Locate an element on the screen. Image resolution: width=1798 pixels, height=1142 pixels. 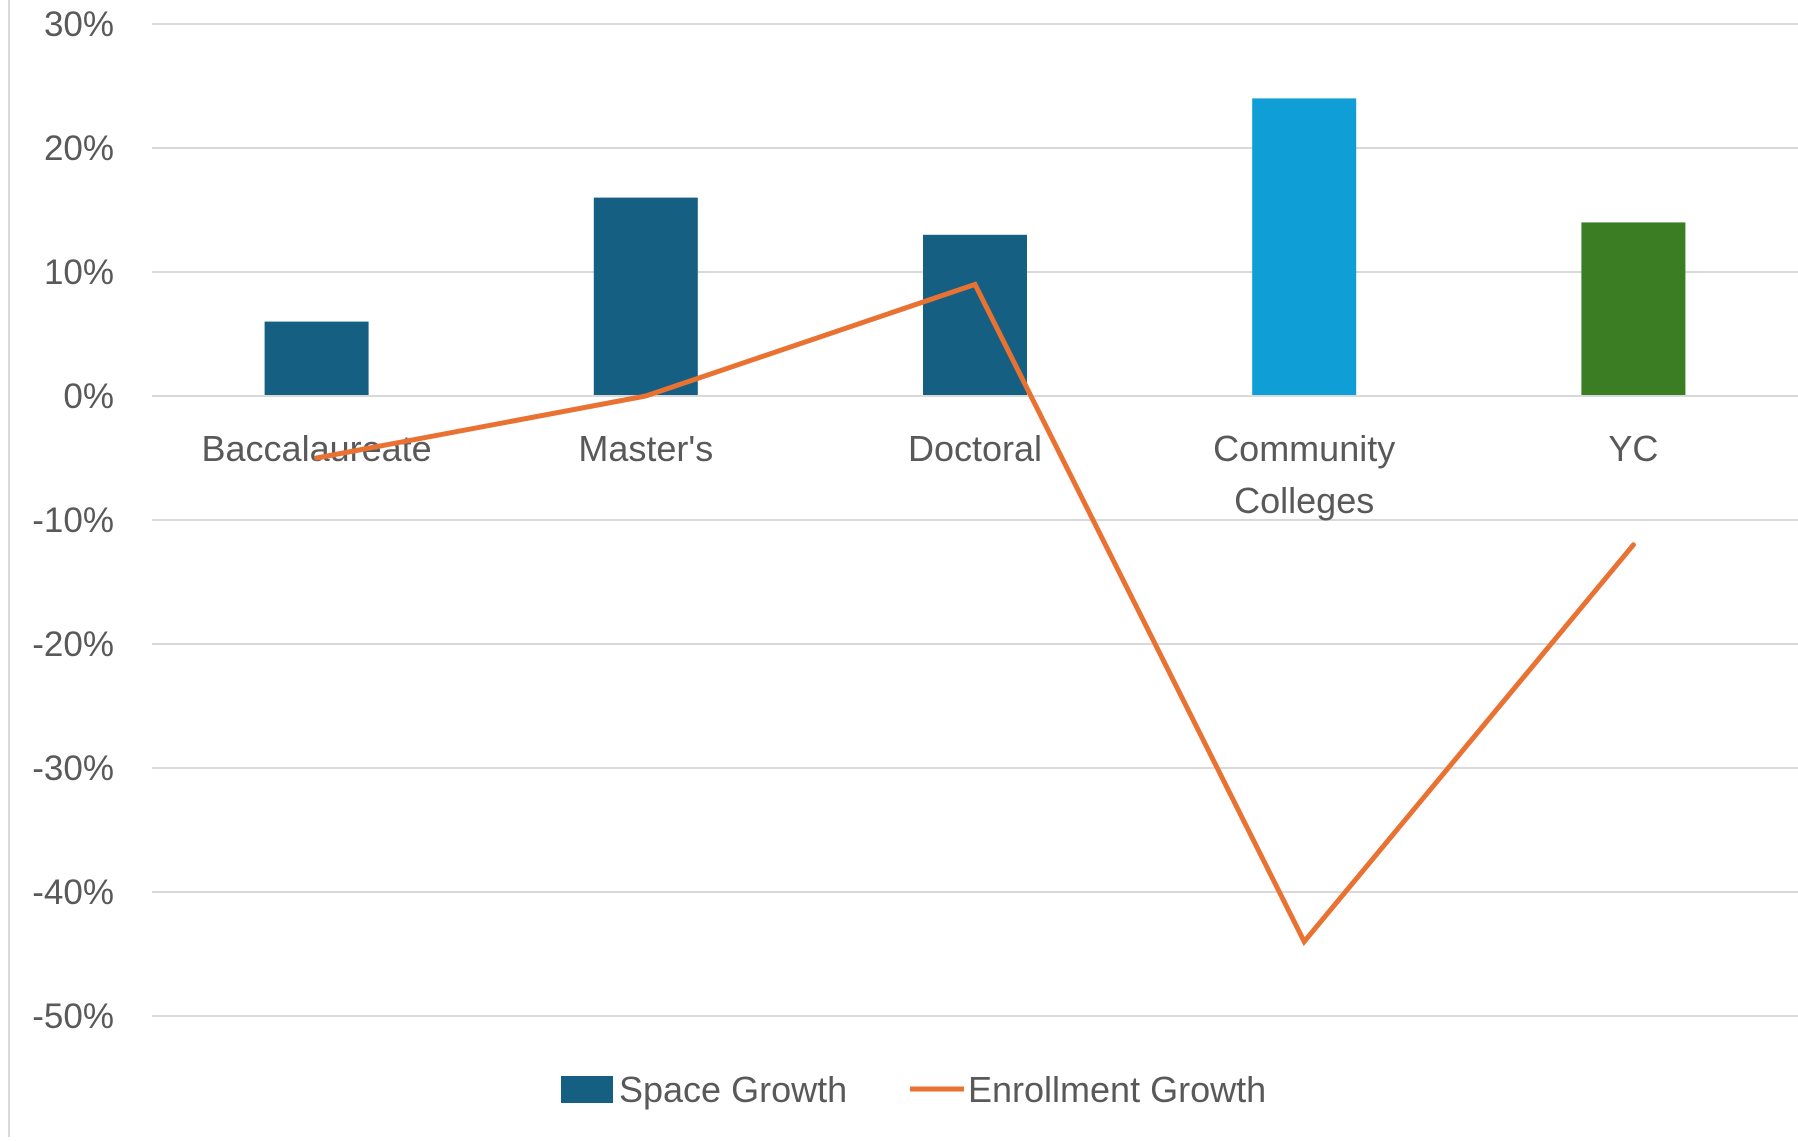
y-axis-ticks: 30% 20% 10% 0% -10% -20% -30% -40% -50% is located at coordinates (73, 520).